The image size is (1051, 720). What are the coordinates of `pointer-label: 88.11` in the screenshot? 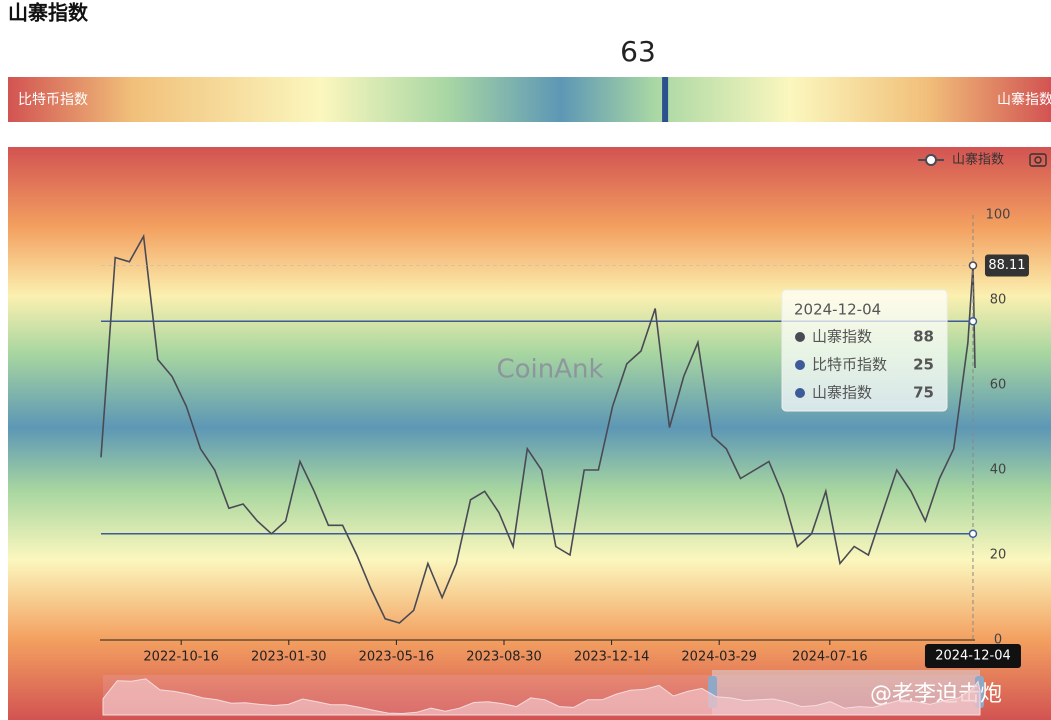 It's located at (1006, 265).